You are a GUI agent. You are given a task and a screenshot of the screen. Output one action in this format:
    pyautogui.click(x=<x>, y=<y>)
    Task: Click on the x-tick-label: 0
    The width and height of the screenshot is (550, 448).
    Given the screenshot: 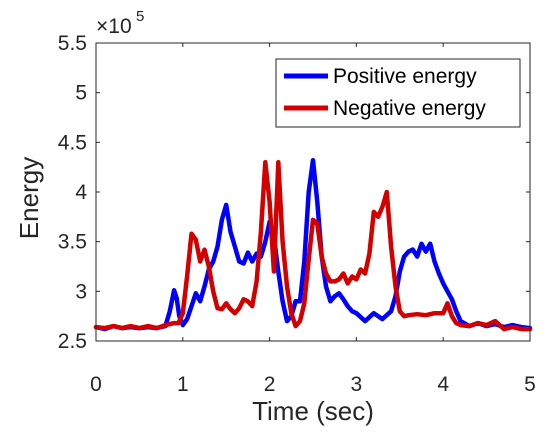 What is the action you would take?
    pyautogui.click(x=96, y=384)
    